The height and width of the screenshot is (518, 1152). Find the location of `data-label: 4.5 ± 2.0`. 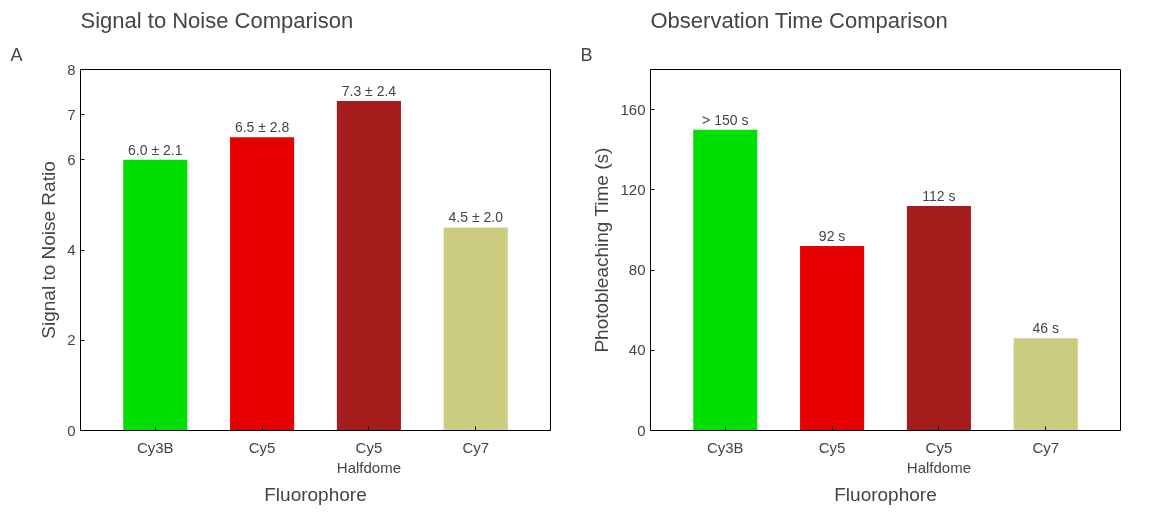

data-label: 4.5 ± 2.0 is located at coordinates (476, 217).